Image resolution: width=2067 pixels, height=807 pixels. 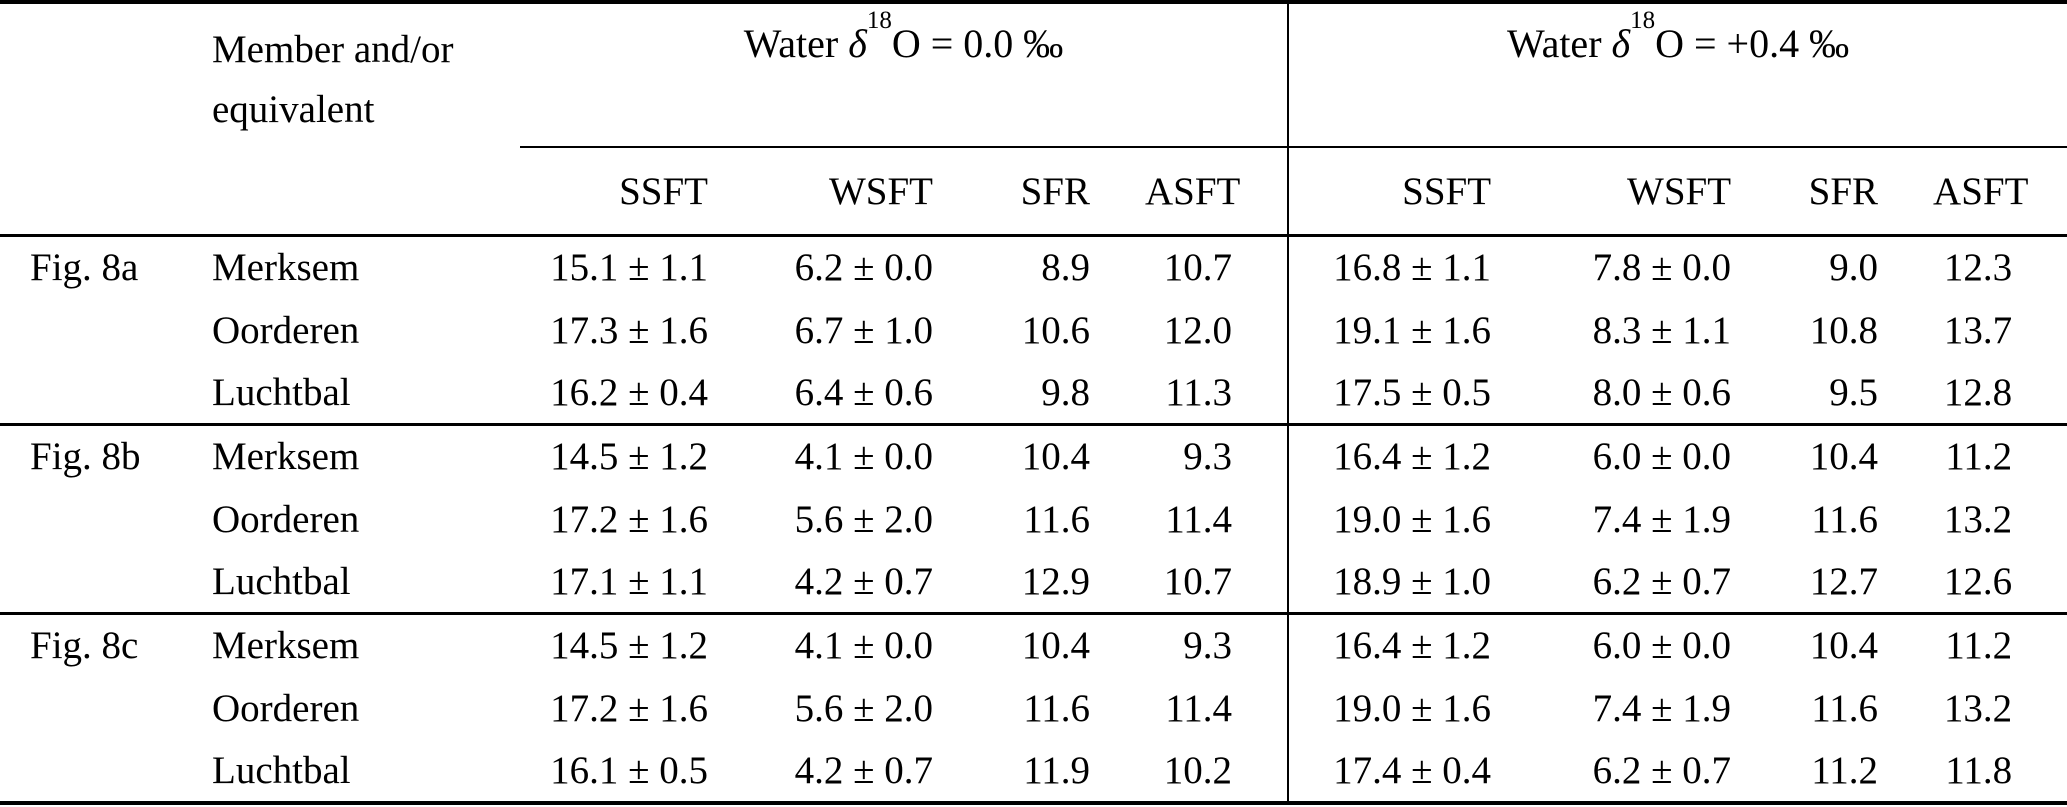 What do you see at coordinates (93, 644) in the screenshot?
I see `figure-label: Fig. 8c` at bounding box center [93, 644].